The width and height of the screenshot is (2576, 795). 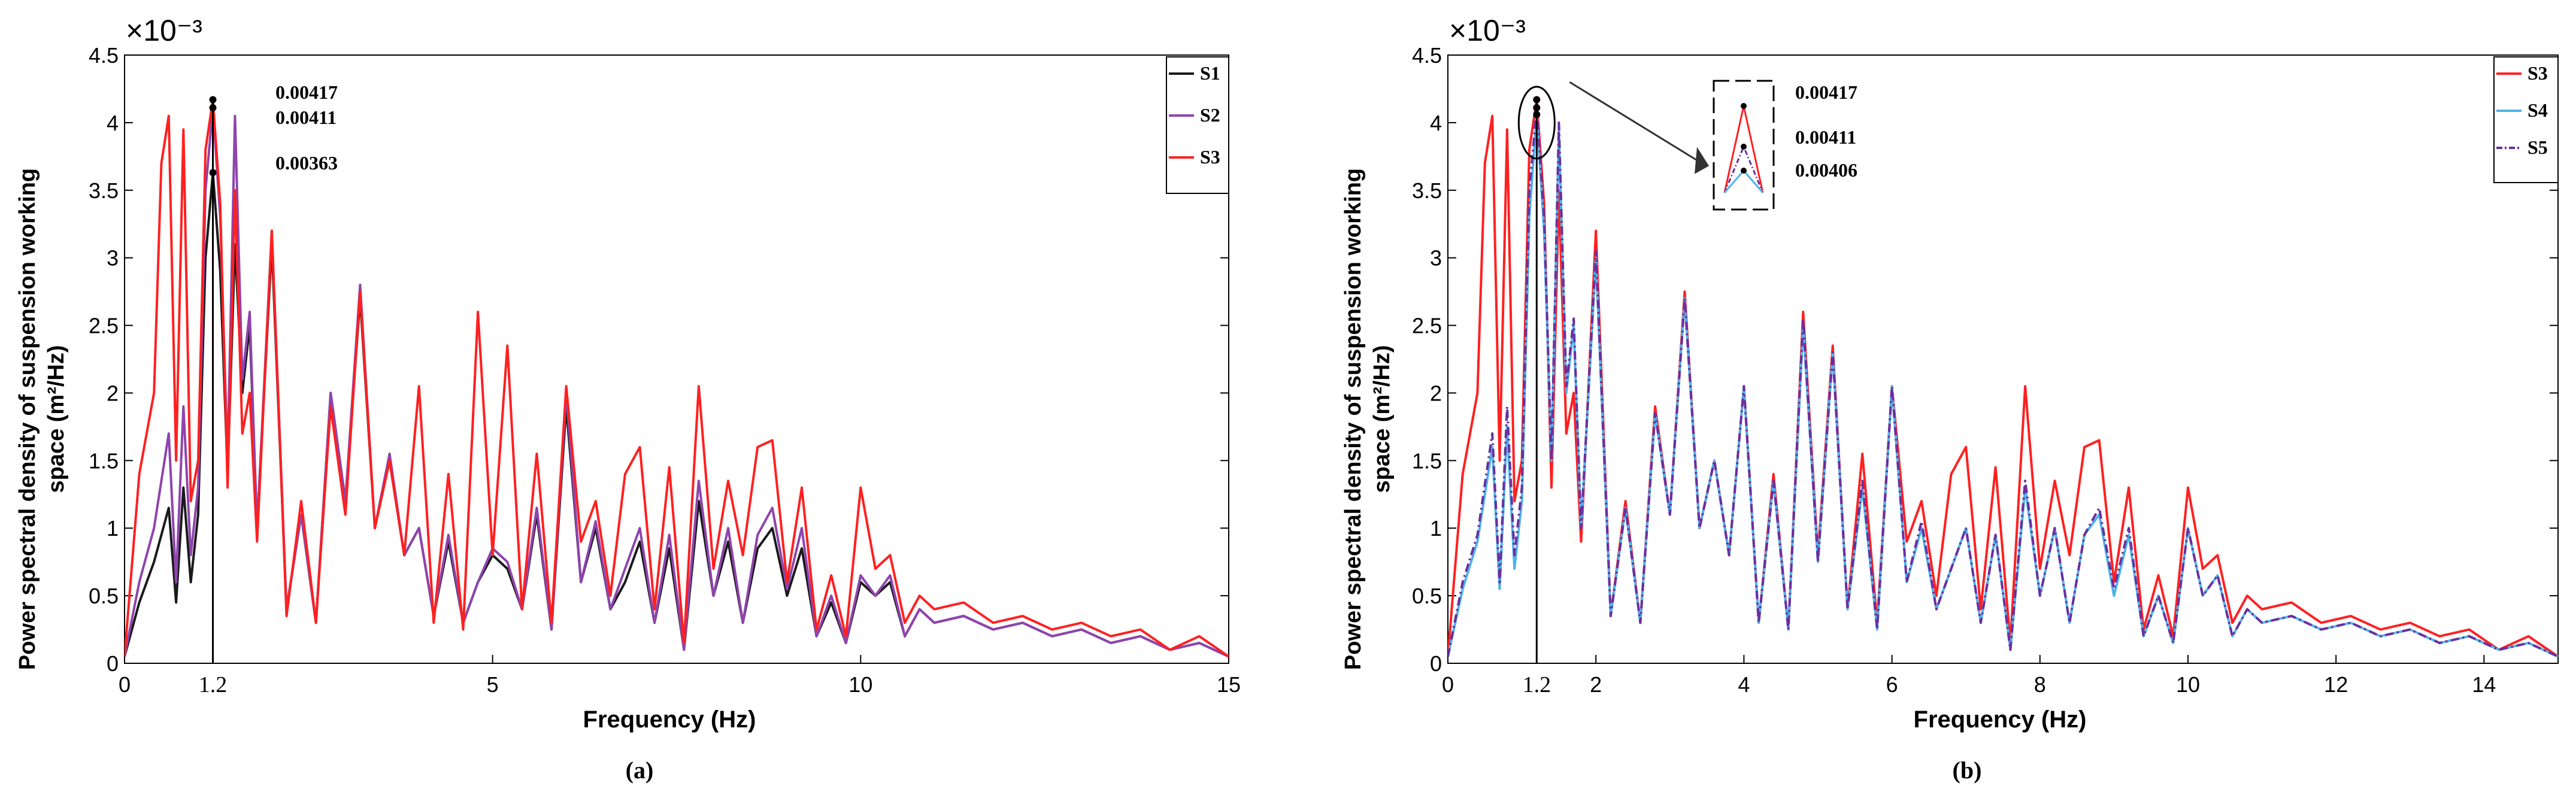 What do you see at coordinates (1826, 92) in the screenshot?
I see `peak-label-b: 0.00417` at bounding box center [1826, 92].